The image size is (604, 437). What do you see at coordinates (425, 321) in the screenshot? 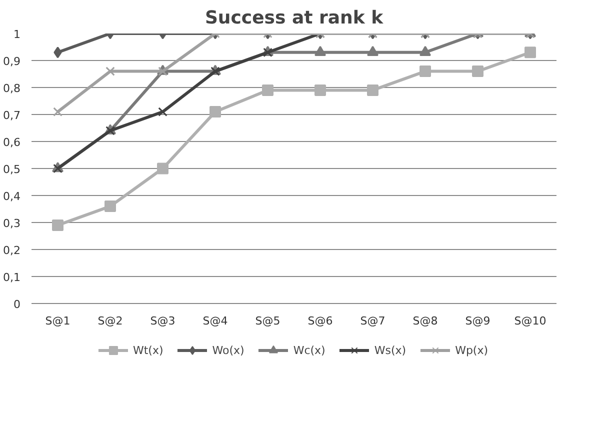
I see `x-tick-label: S@8` at bounding box center [425, 321].